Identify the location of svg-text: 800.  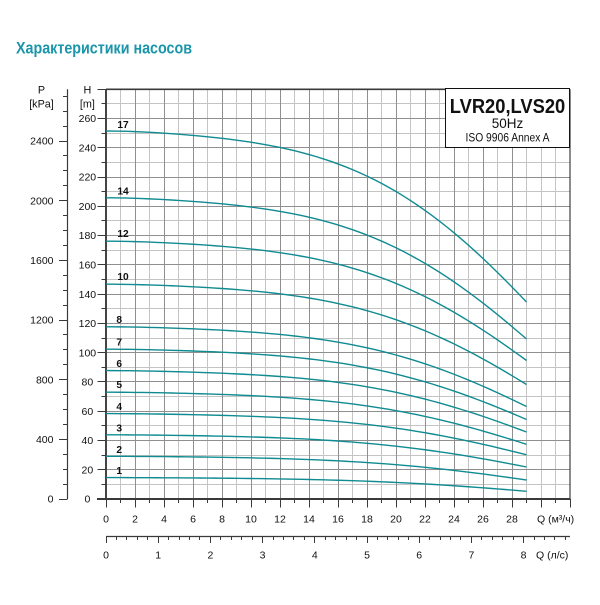
(45, 380).